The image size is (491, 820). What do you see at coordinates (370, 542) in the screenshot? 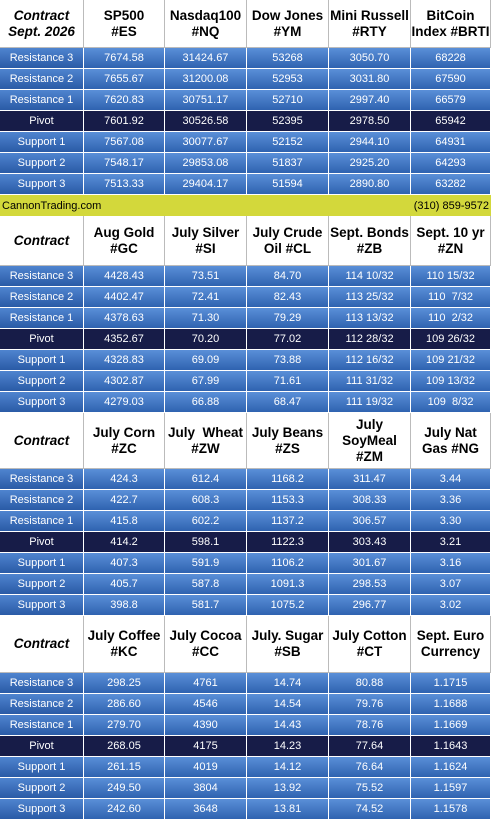
I see `value-cell: 303.43` at bounding box center [370, 542].